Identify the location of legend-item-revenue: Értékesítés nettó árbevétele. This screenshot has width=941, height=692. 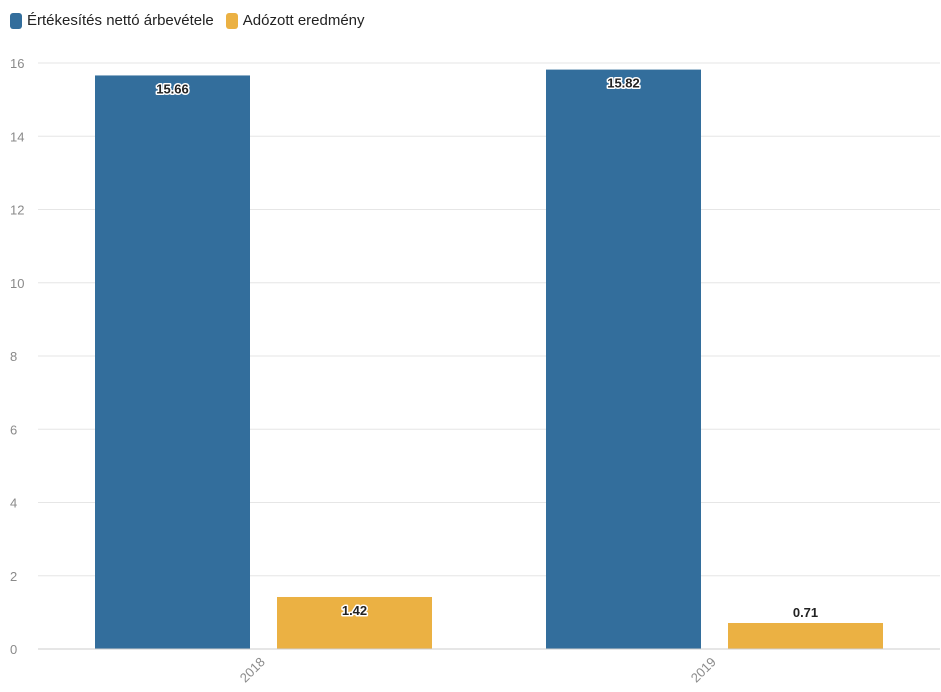
(112, 20).